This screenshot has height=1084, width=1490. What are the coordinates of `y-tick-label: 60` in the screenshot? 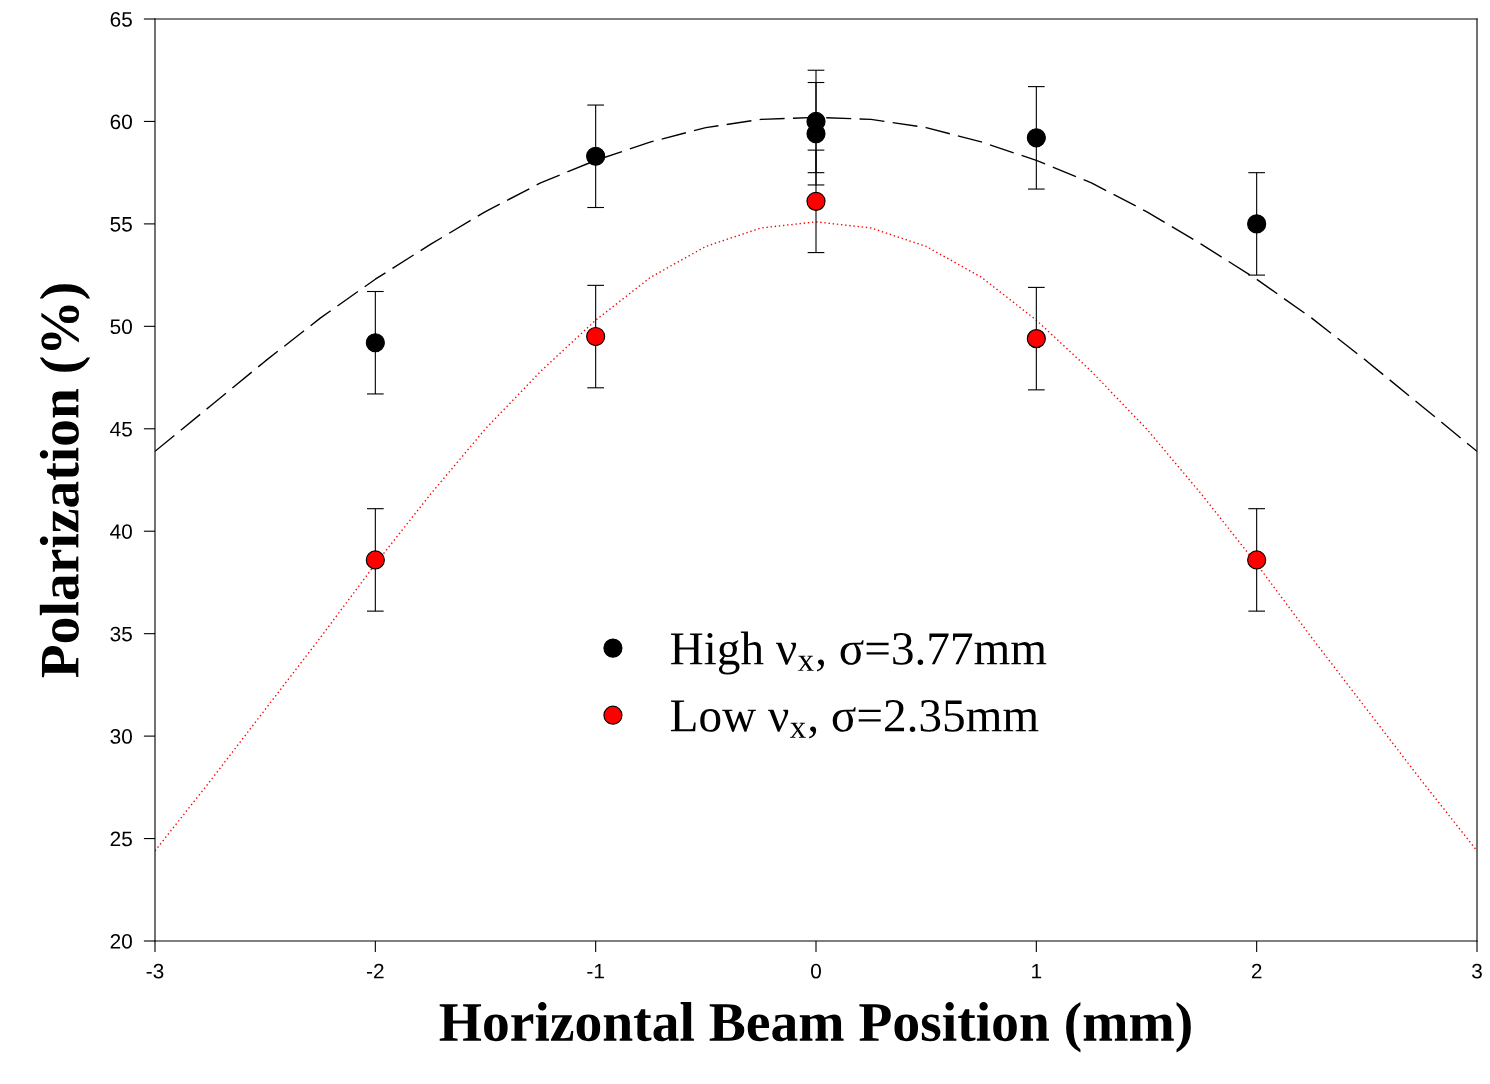 It's located at (121, 122).